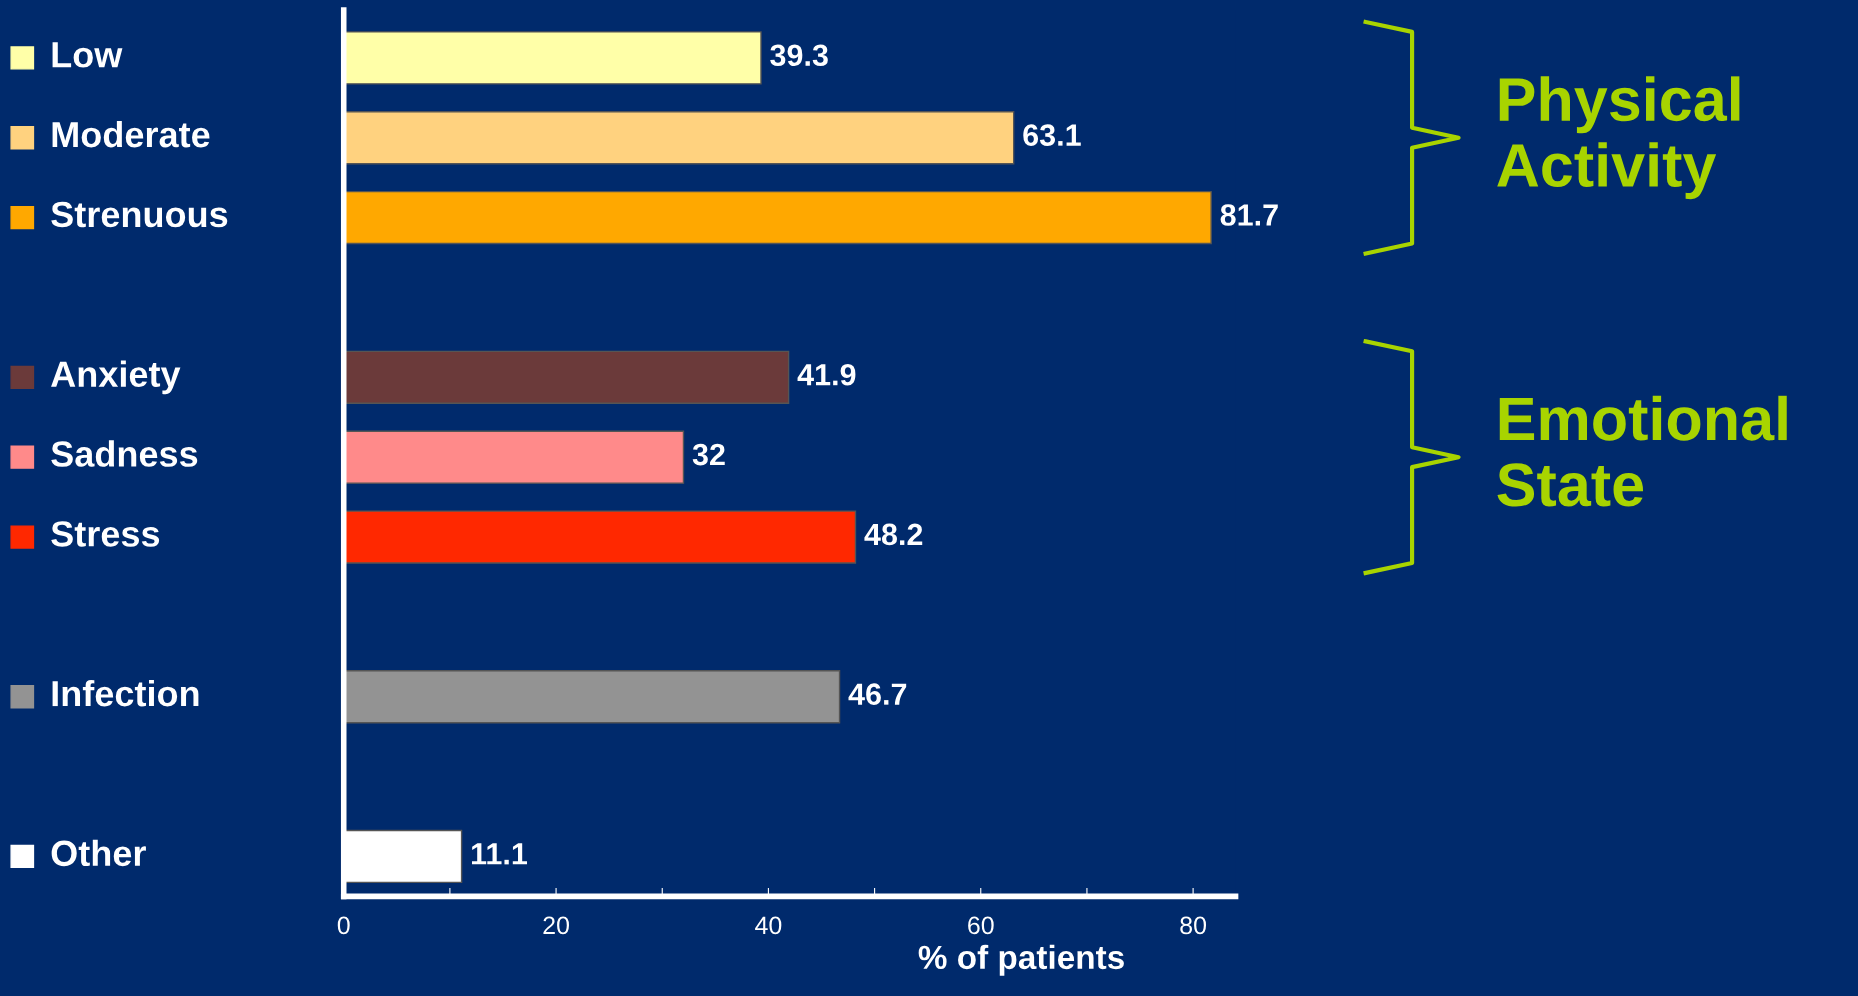 The image size is (1858, 996). Describe the element at coordinates (826, 374) in the screenshot. I see `data-label: 41.9` at that location.